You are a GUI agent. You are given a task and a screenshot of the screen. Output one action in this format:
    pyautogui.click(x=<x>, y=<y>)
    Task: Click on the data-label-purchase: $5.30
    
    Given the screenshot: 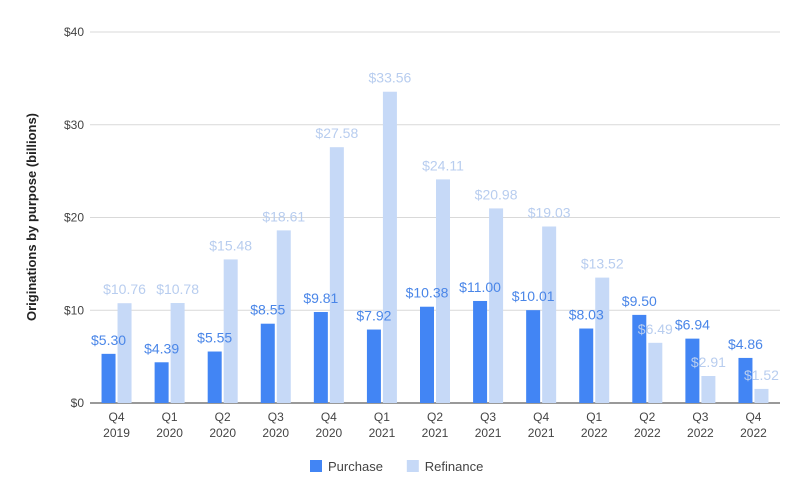 What is the action you would take?
    pyautogui.click(x=108, y=340)
    